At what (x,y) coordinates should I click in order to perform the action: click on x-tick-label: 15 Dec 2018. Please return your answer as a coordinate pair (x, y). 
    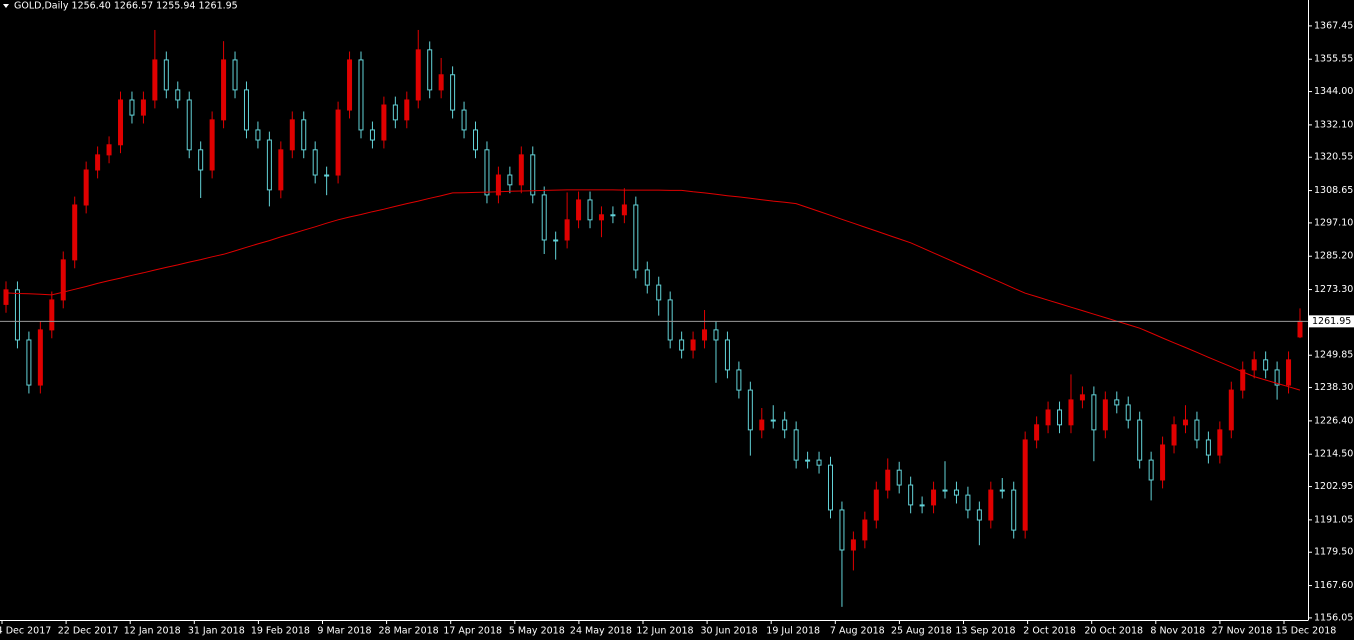
    Looking at the image, I should click on (1306, 631).